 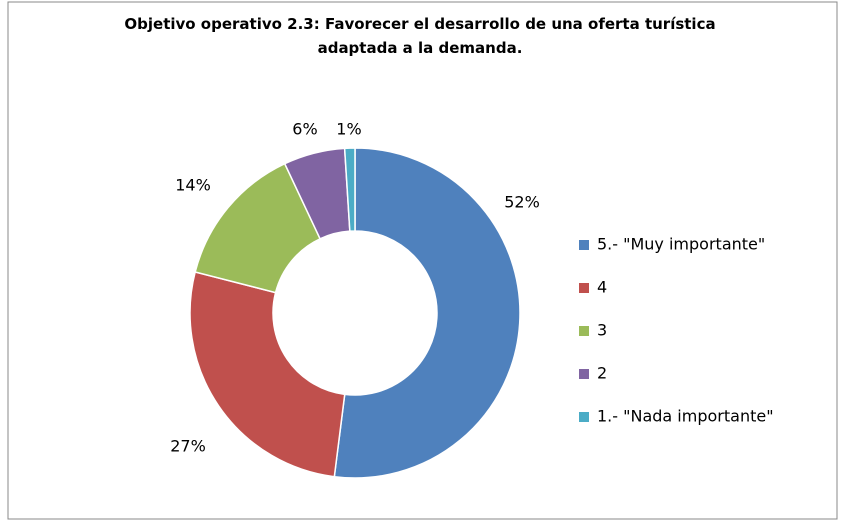 I want to click on data-label: 1%, so click(x=348, y=129).